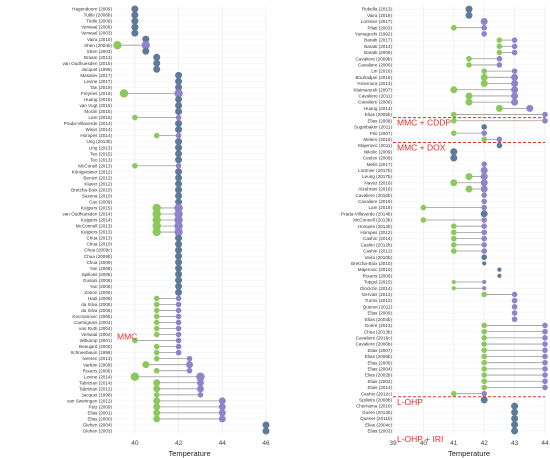 This screenshot has height=458, width=550. What do you see at coordinates (96, 304) in the screenshot?
I see `row-label: da Silva (2006)` at bounding box center [96, 304].